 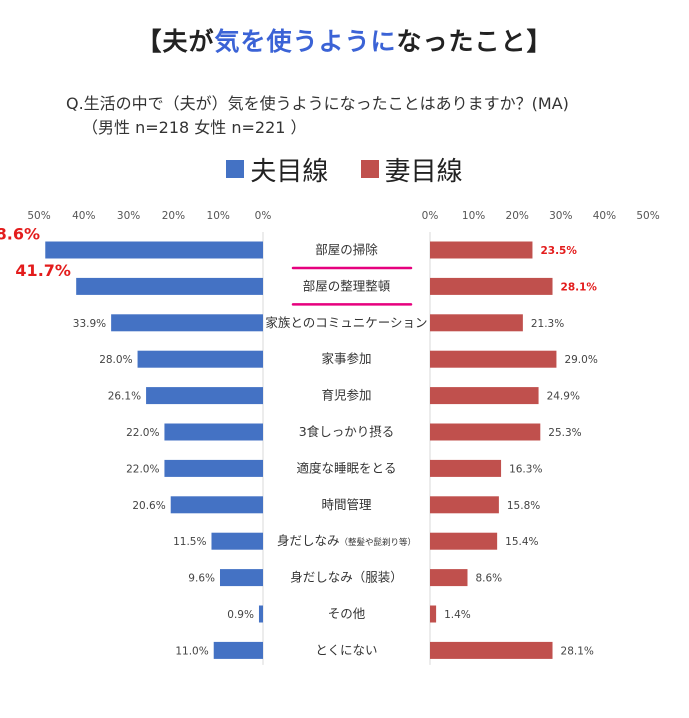 I want to click on category-label: 育児参加, so click(x=346, y=395).